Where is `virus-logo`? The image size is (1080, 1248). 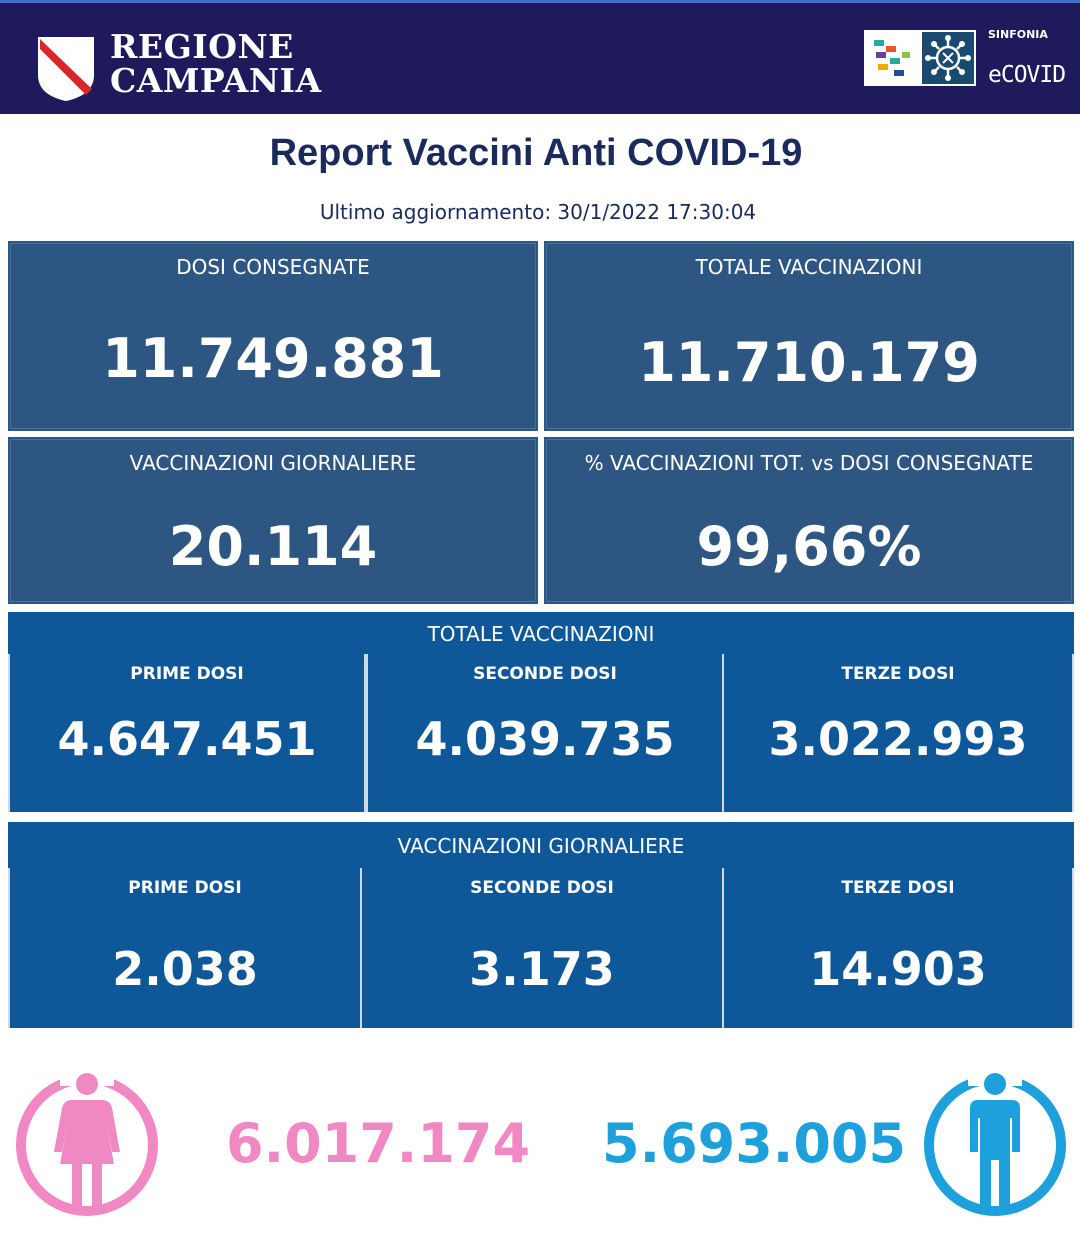 virus-logo is located at coordinates (948, 58).